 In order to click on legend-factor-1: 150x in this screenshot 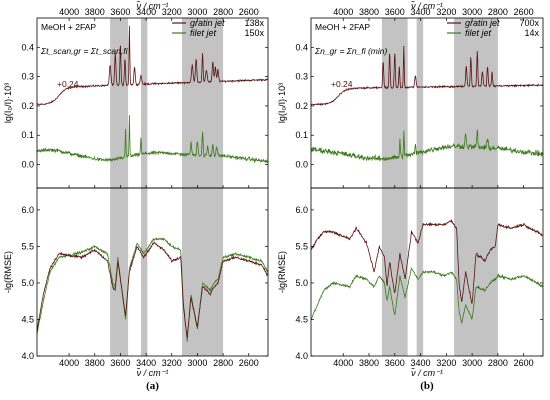, I will do `click(254, 33)`.